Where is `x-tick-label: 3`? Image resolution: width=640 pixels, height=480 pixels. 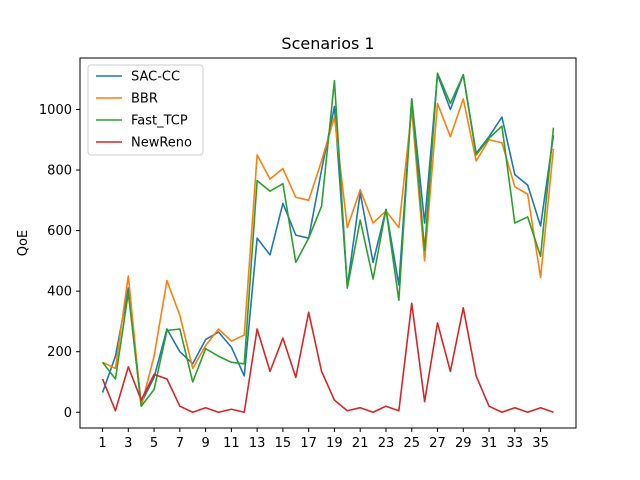
x-tick-label: 3 is located at coordinates (128, 443).